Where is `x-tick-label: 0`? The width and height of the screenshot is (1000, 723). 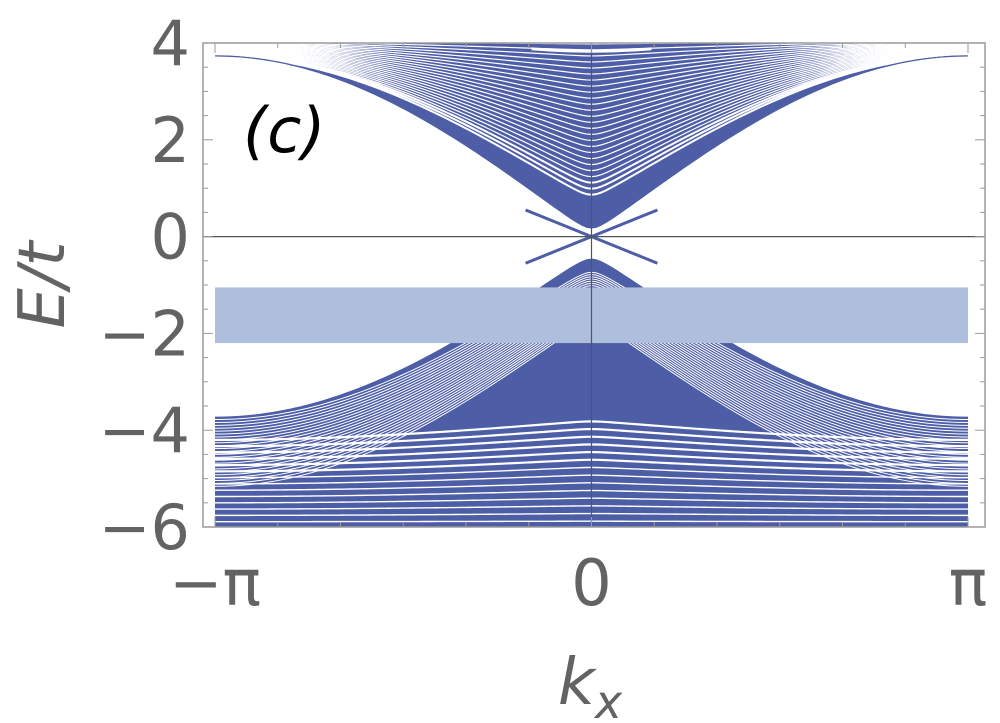
x-tick-label: 0 is located at coordinates (591, 584).